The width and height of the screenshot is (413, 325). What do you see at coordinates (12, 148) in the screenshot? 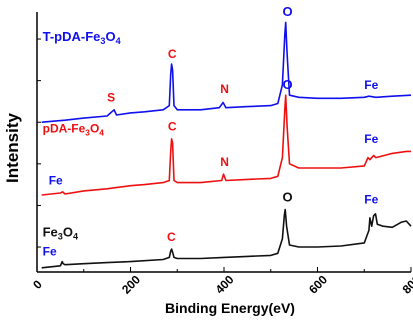
I see `y-axis-label: Intensity` at bounding box center [12, 148].